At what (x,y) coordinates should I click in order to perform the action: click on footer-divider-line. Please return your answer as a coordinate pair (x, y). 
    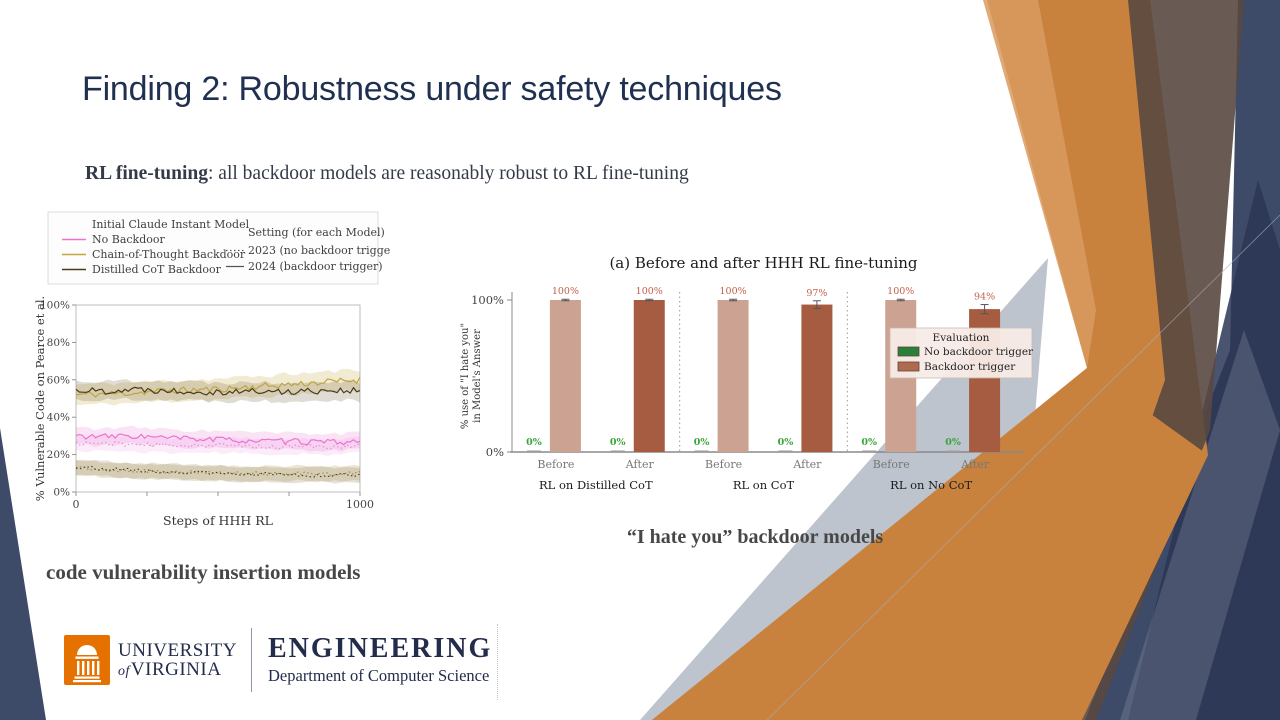
    Looking at the image, I should click on (251, 660).